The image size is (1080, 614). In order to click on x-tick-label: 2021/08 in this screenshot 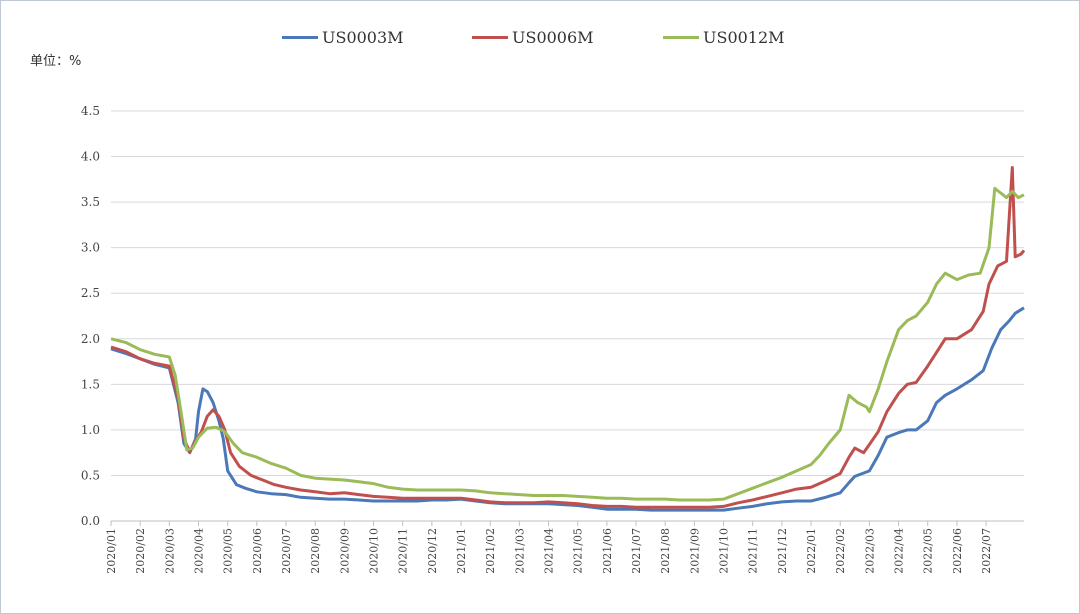, I will do `click(665, 551)`.